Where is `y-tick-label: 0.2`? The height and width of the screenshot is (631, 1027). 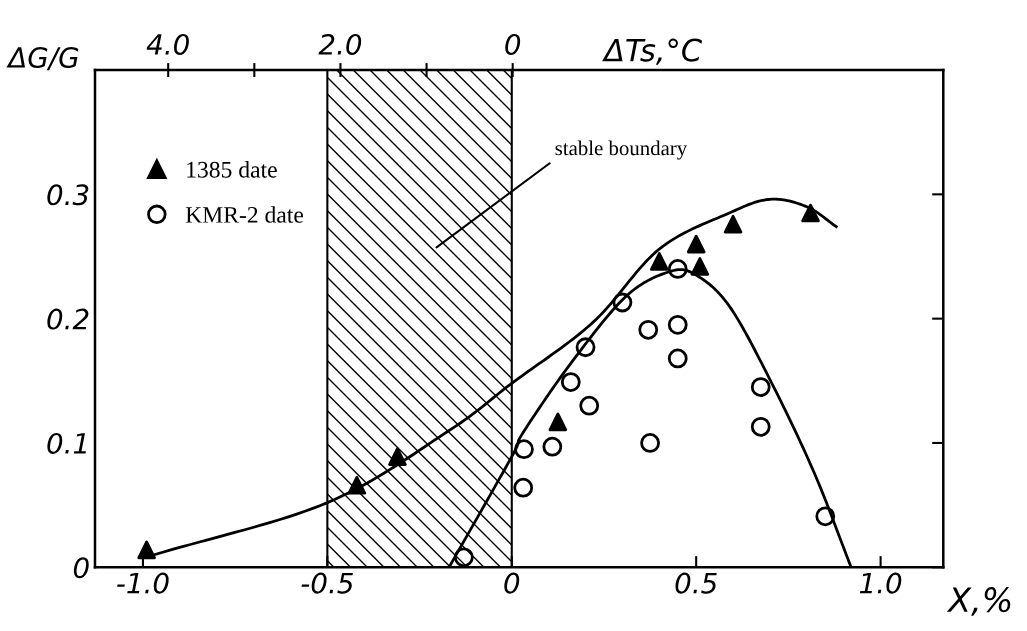
y-tick-label: 0.2 is located at coordinates (68, 319).